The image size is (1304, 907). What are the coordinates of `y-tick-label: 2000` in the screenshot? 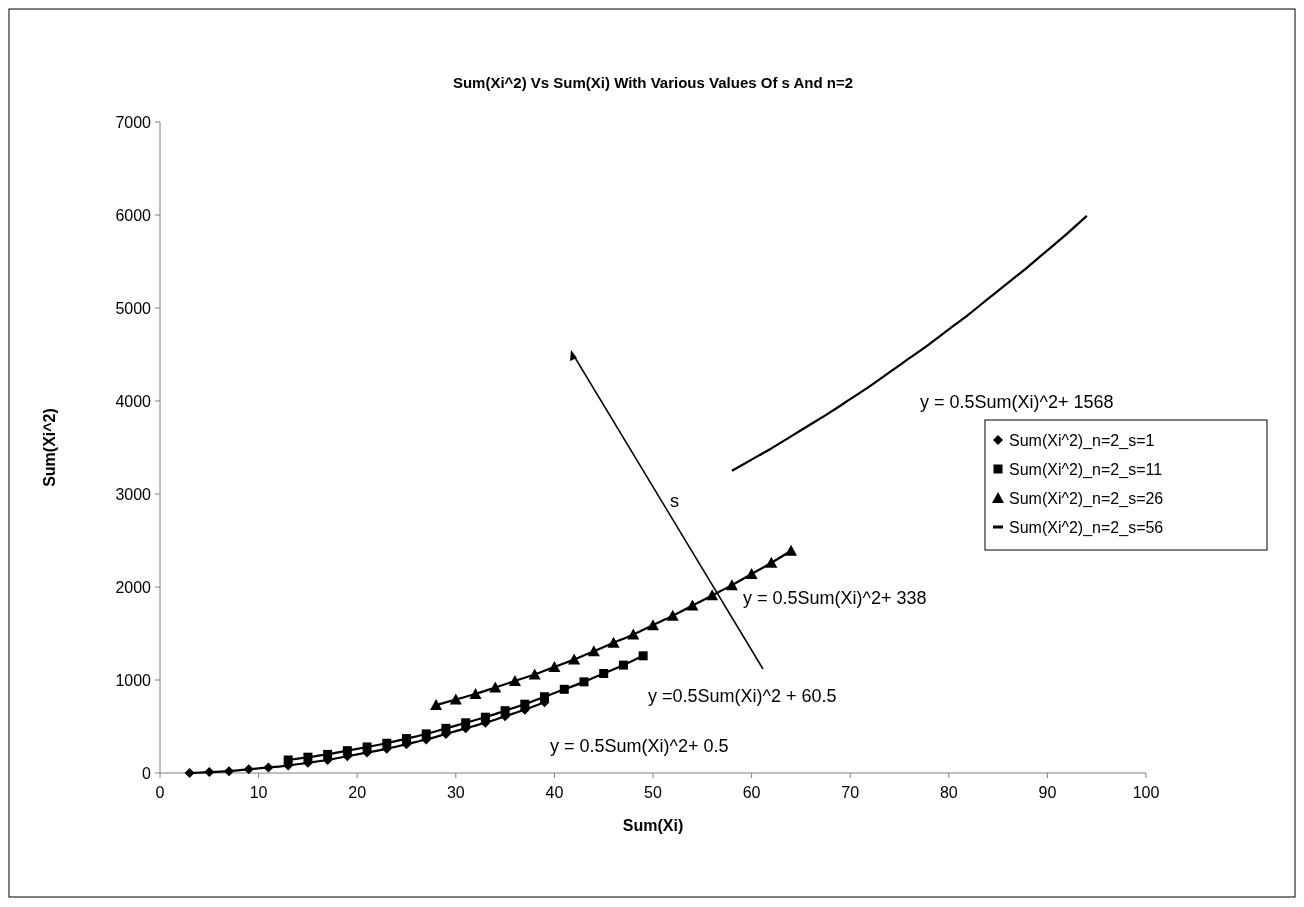 It's located at (133, 587).